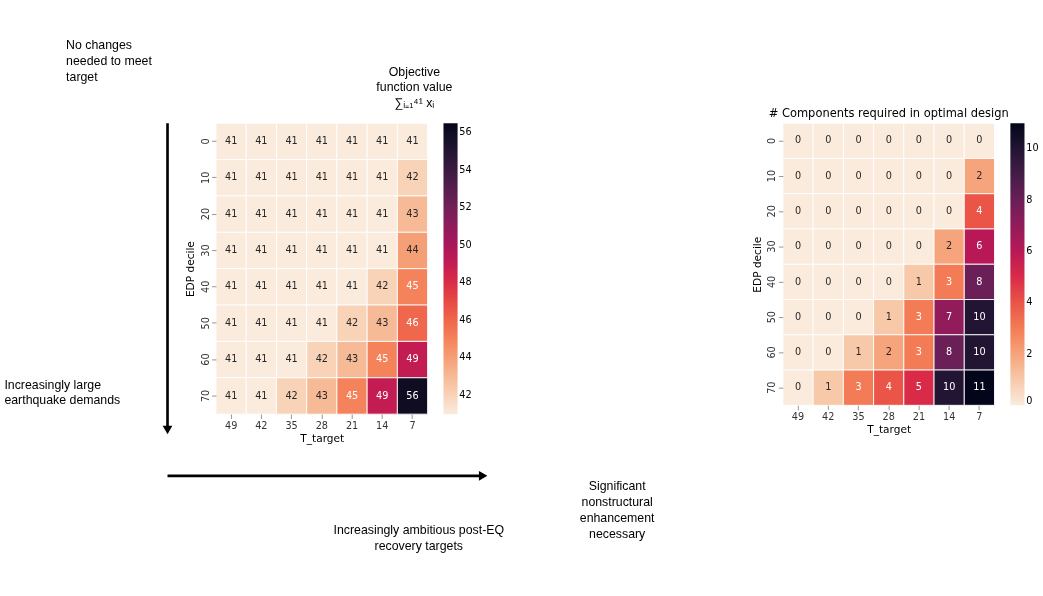 This screenshot has width=1043, height=596. I want to click on y-tick-label: 70, so click(772, 387).